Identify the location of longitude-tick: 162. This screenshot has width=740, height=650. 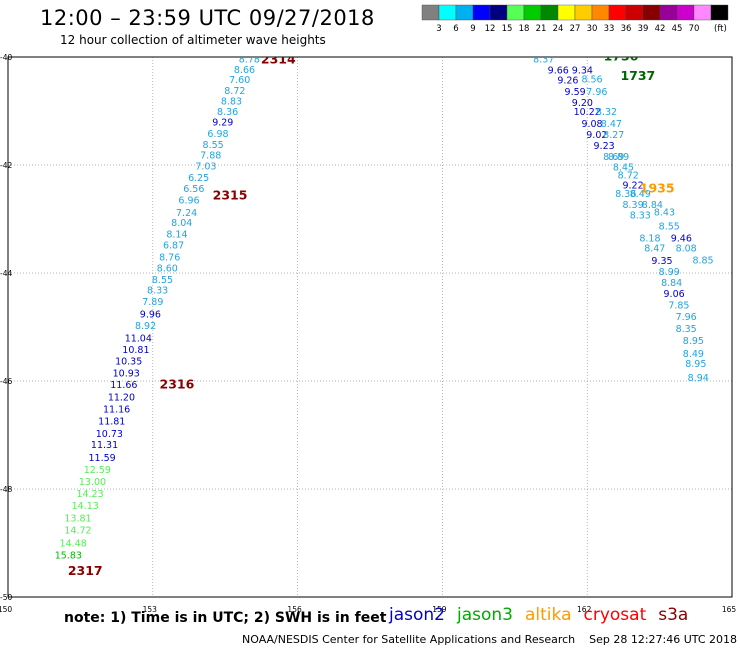
(584, 609).